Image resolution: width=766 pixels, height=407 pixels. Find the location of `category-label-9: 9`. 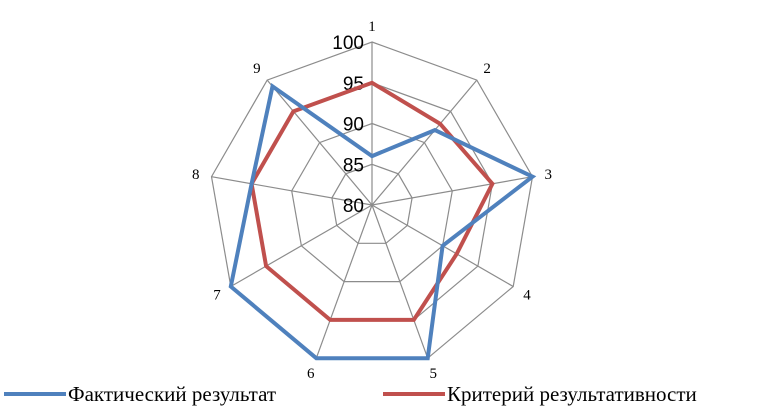

category-label-9: 9 is located at coordinates (257, 69).